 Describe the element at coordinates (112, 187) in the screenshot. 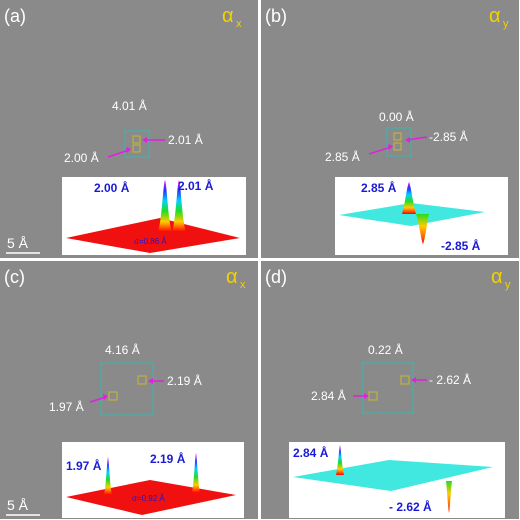

I see `inset-left-value: 2.00 Å` at that location.